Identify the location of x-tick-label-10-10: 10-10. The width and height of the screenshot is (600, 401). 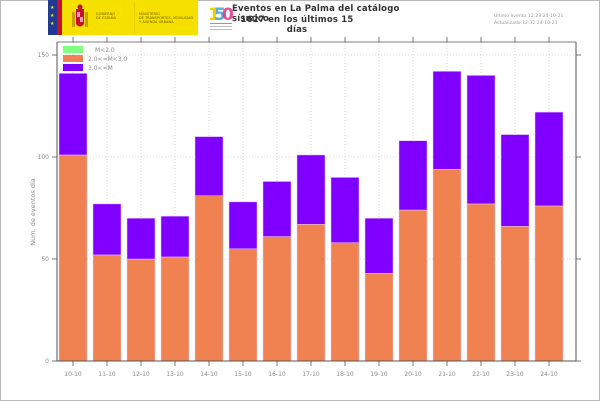
(73, 374).